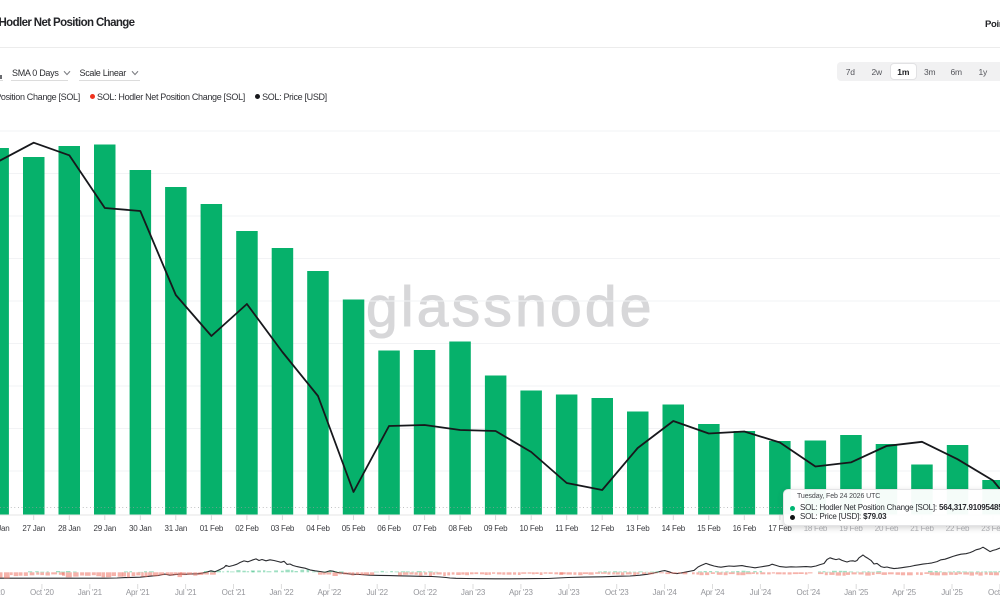 This screenshot has width=1000, height=600. I want to click on svg-text: 16 Feb, so click(745, 528).